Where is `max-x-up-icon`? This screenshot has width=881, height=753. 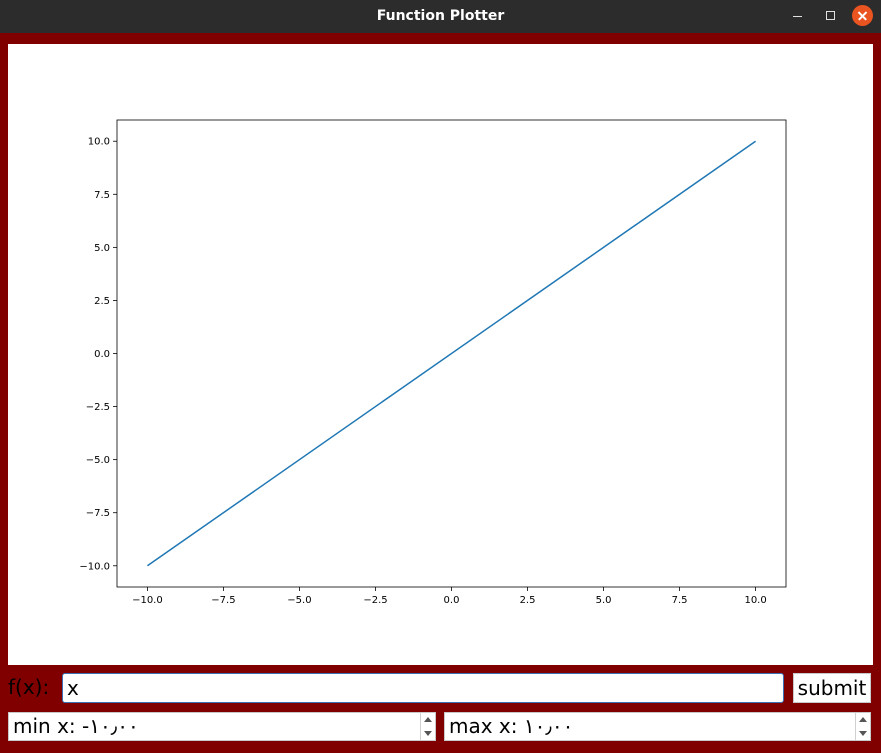 max-x-up-icon is located at coordinates (863, 719).